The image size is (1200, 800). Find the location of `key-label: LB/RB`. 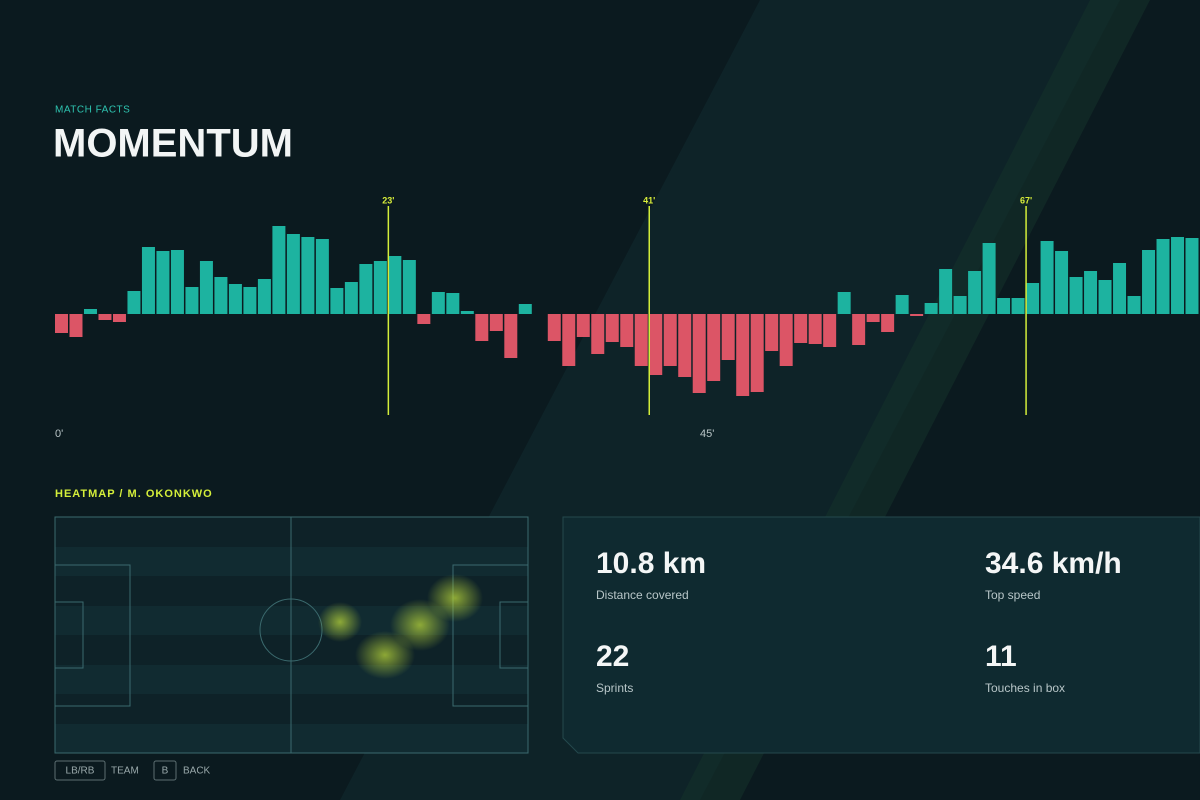

key-label: LB/RB is located at coordinates (80, 771).